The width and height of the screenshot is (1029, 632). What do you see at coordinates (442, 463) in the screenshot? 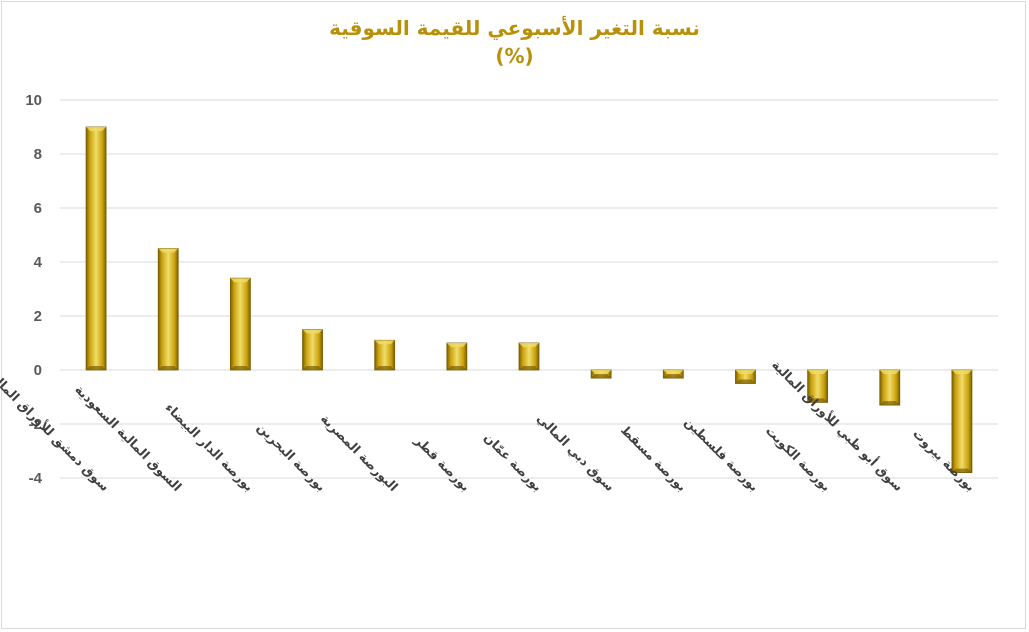
I see `x-tick-label: بورصة قطر` at bounding box center [442, 463].